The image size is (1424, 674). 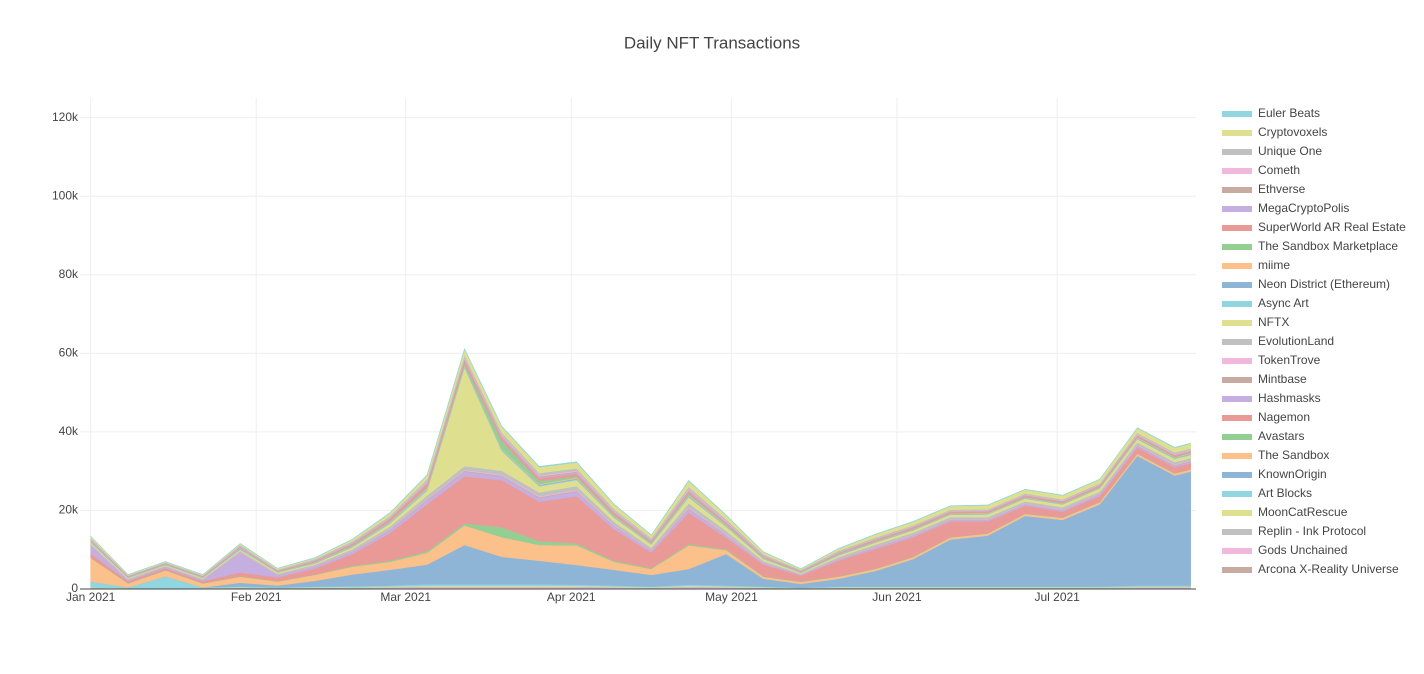 What do you see at coordinates (897, 597) in the screenshot?
I see `x-tick-label: Jun 2021` at bounding box center [897, 597].